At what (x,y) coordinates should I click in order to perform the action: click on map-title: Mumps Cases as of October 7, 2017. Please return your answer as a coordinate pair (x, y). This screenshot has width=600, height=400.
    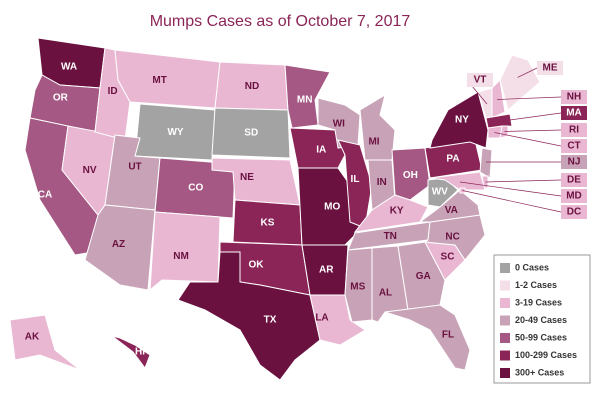
    Looking at the image, I should click on (280, 21).